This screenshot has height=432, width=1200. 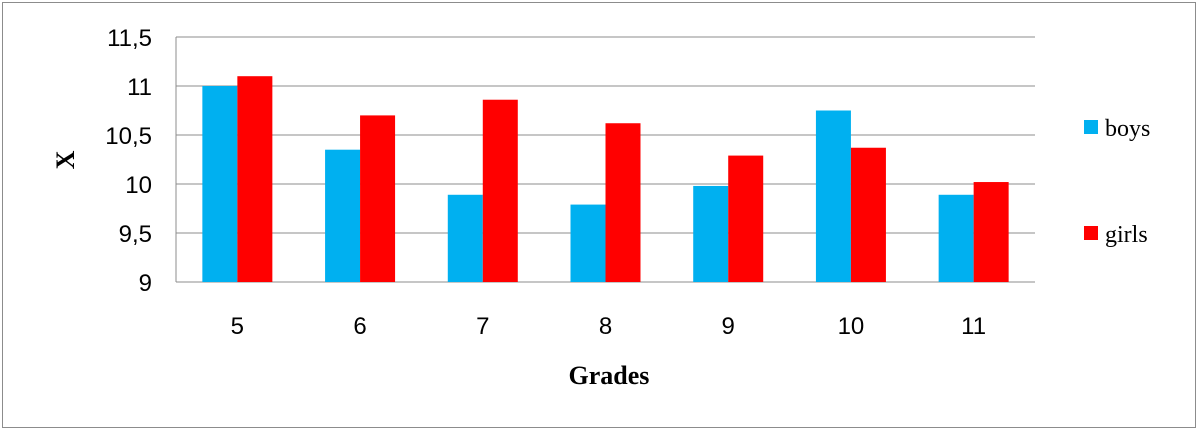 I want to click on x-tick-label: 8, so click(x=605, y=326).